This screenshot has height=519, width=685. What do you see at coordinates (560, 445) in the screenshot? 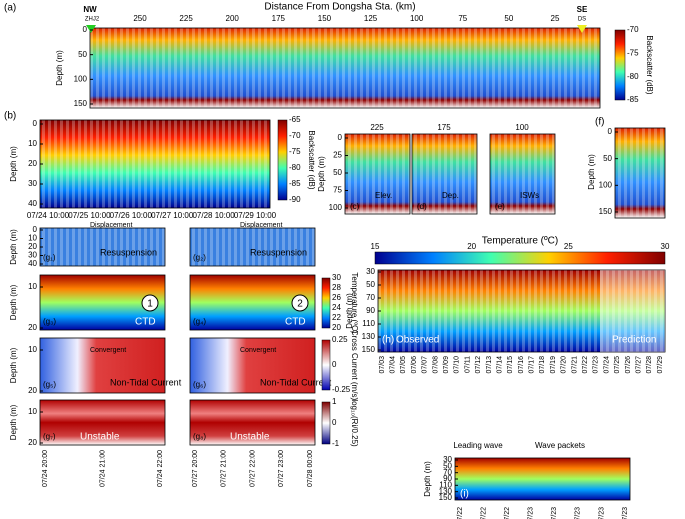
I see `annotation: Wave packets` at bounding box center [560, 445].